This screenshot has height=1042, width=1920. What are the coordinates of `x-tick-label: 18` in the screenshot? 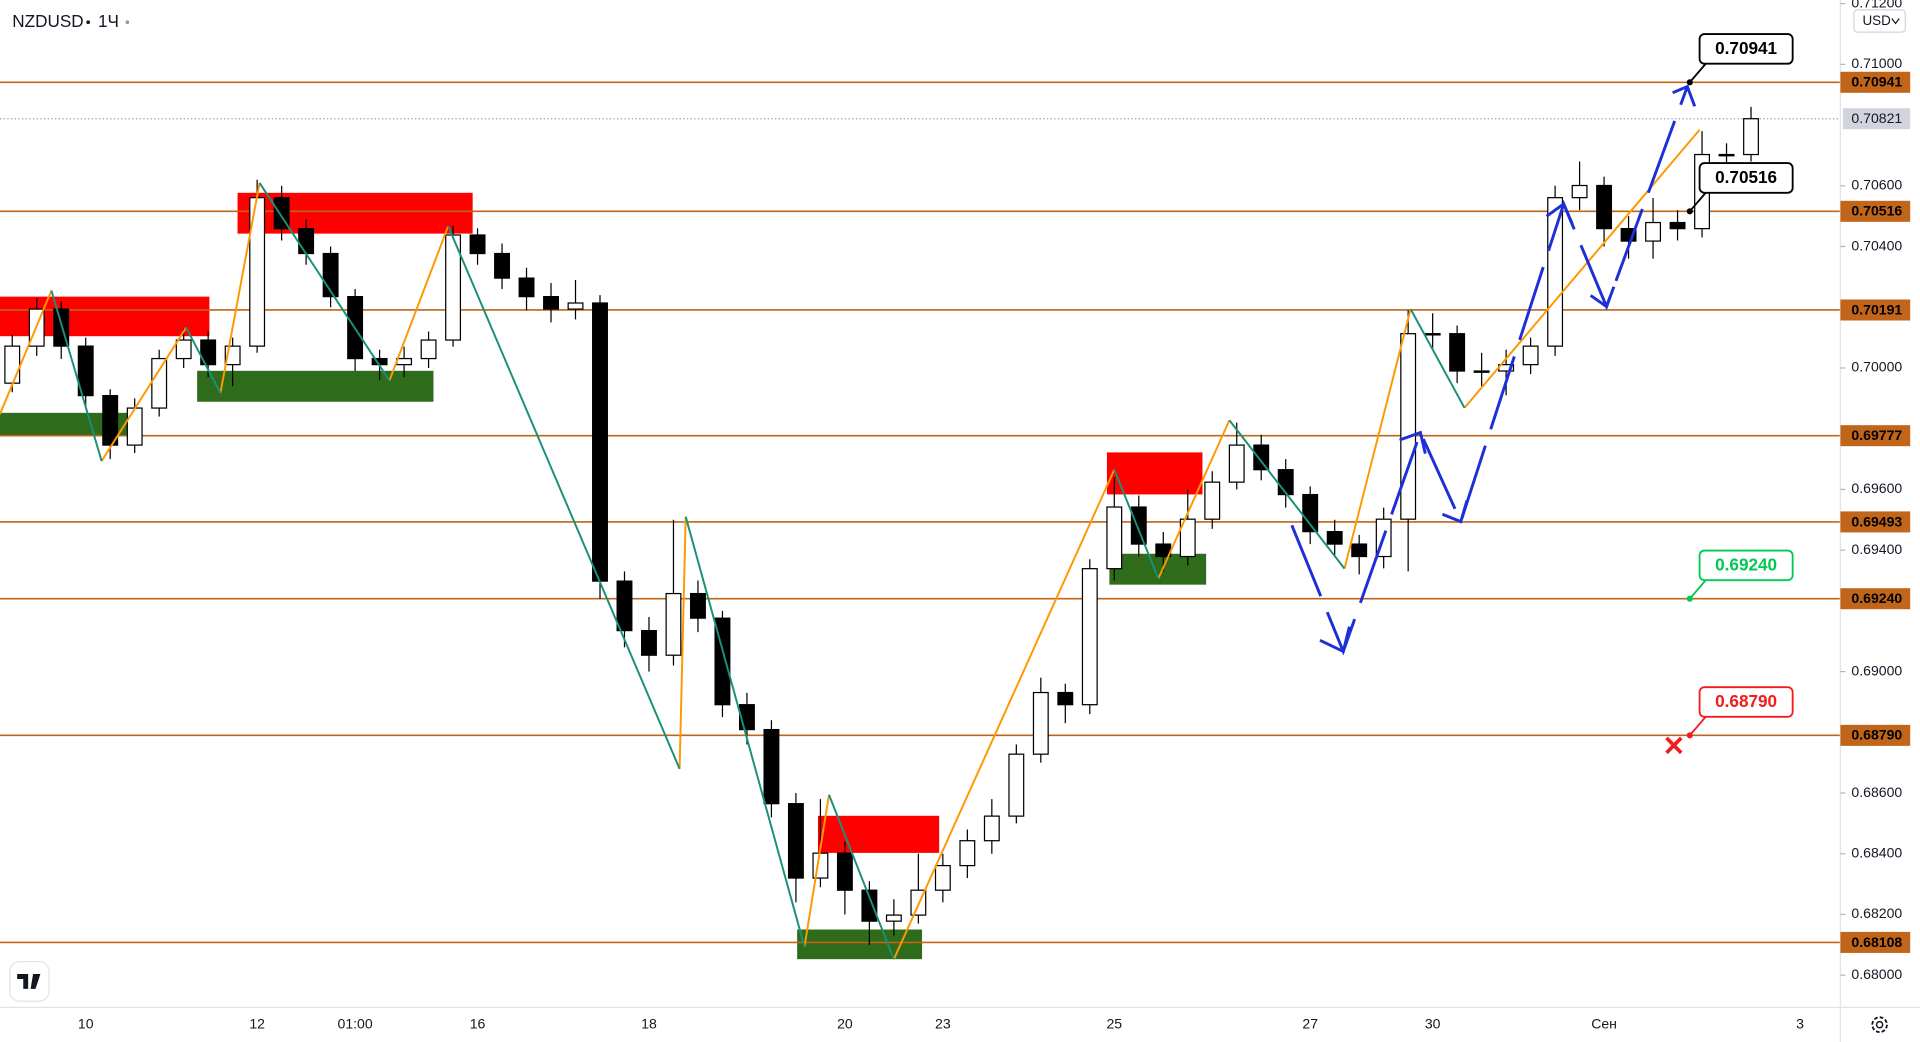 It's located at (649, 1023).